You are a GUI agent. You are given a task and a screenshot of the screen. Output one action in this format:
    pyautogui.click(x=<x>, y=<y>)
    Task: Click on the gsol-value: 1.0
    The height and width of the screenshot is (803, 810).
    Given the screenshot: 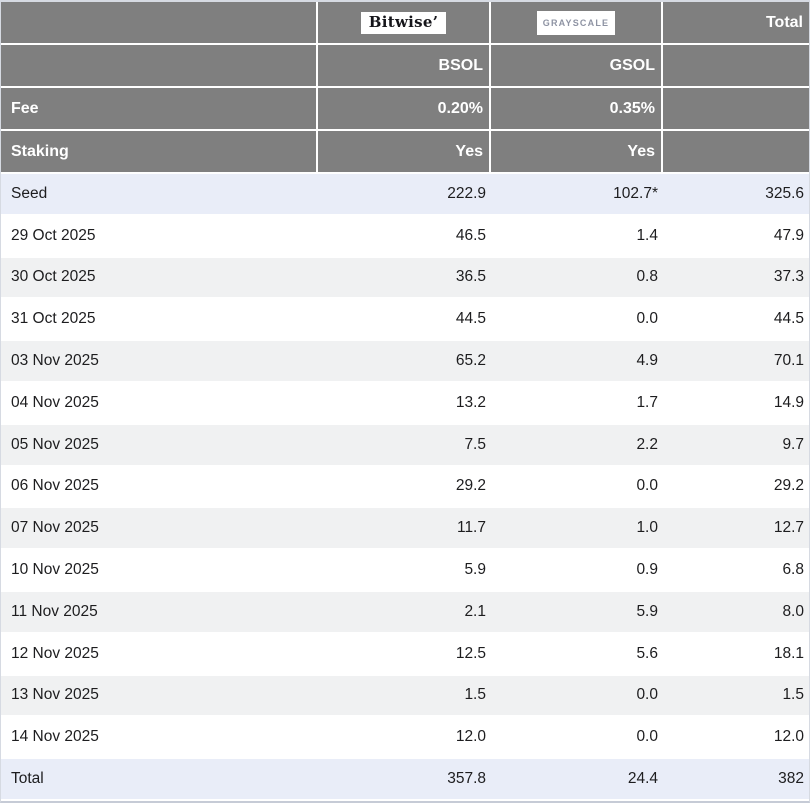 What is the action you would take?
    pyautogui.click(x=577, y=529)
    